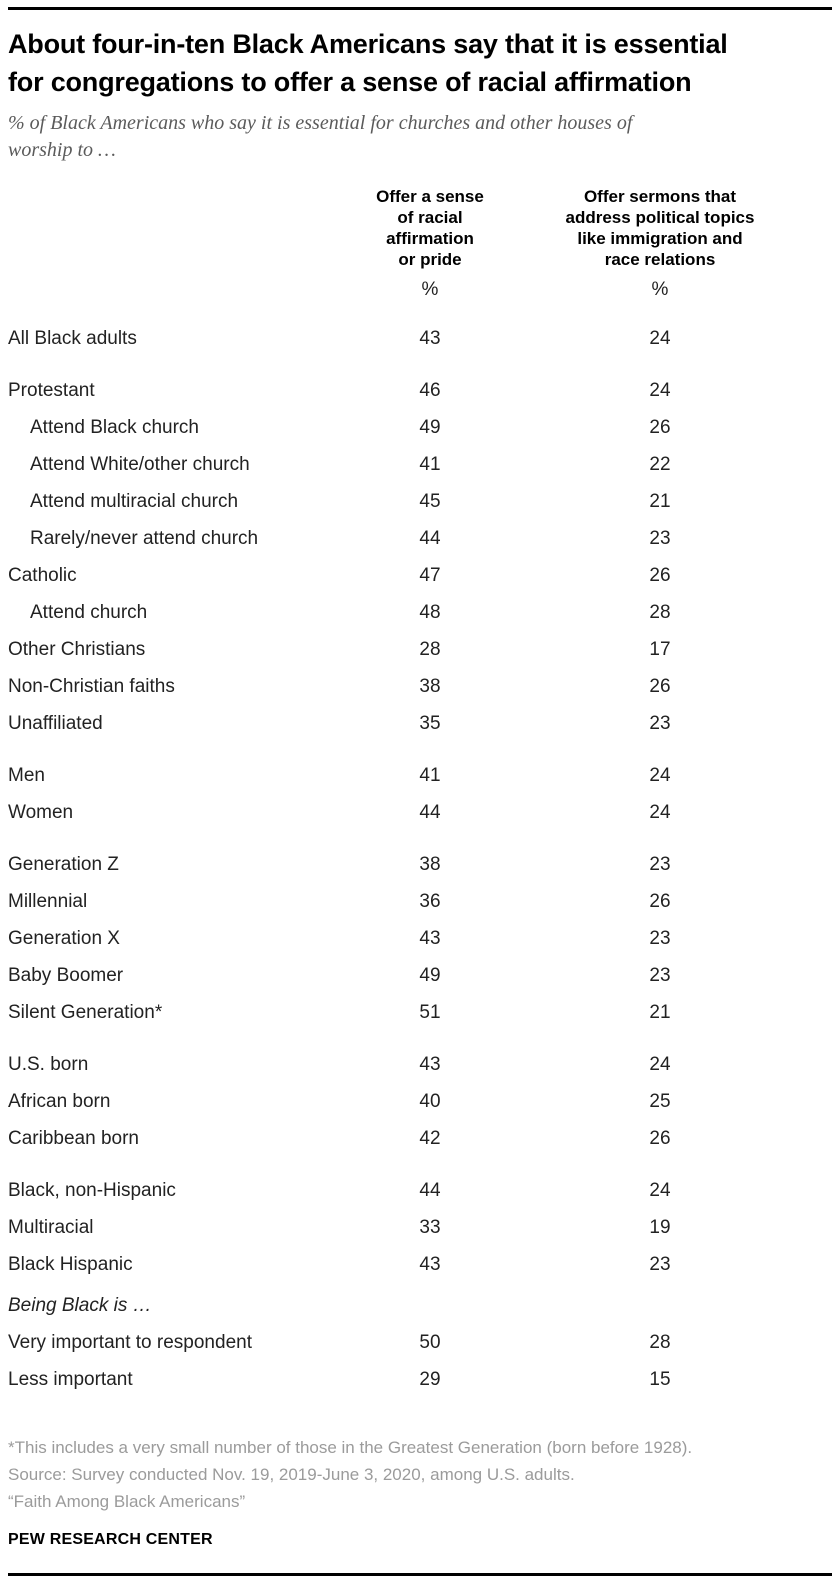 The image size is (840, 1590). Describe the element at coordinates (114, 427) in the screenshot. I see `row-label: Attend Black church` at that location.